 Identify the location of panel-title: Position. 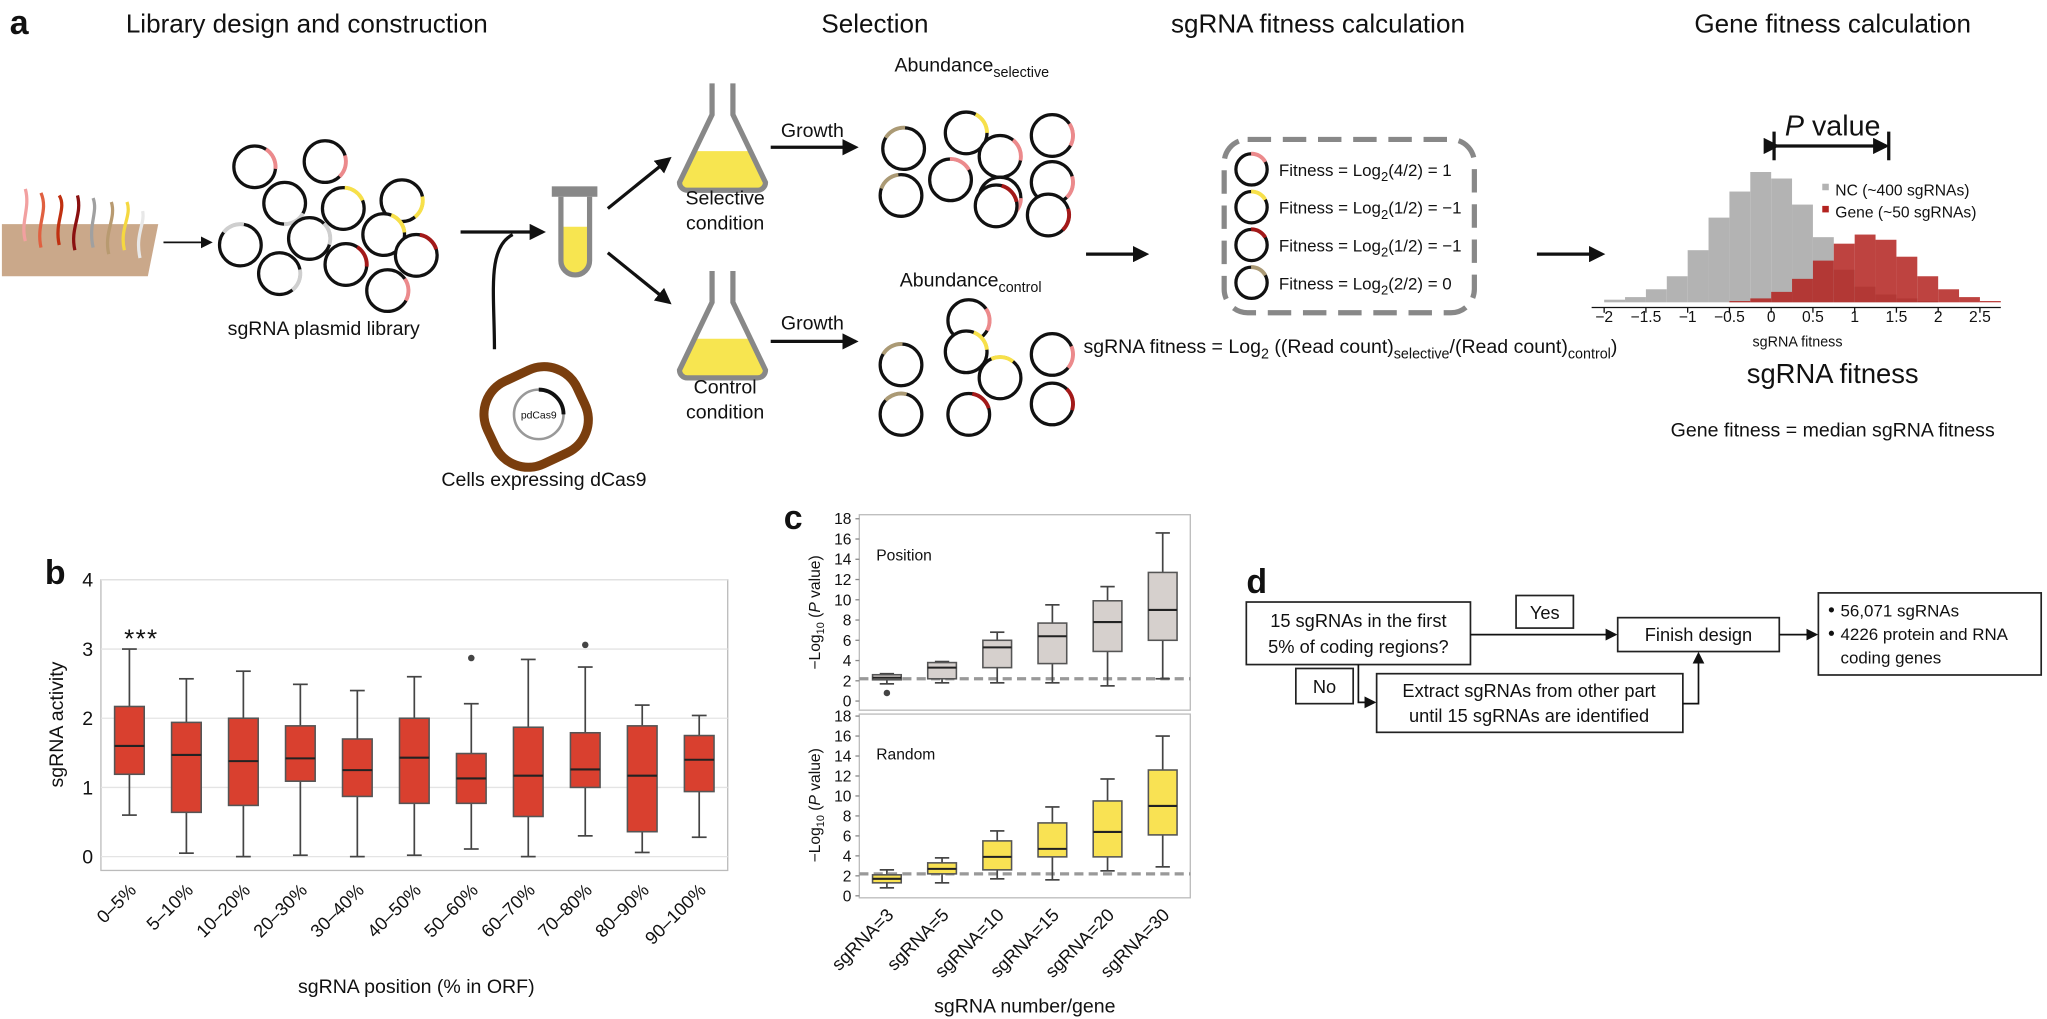
(904, 555).